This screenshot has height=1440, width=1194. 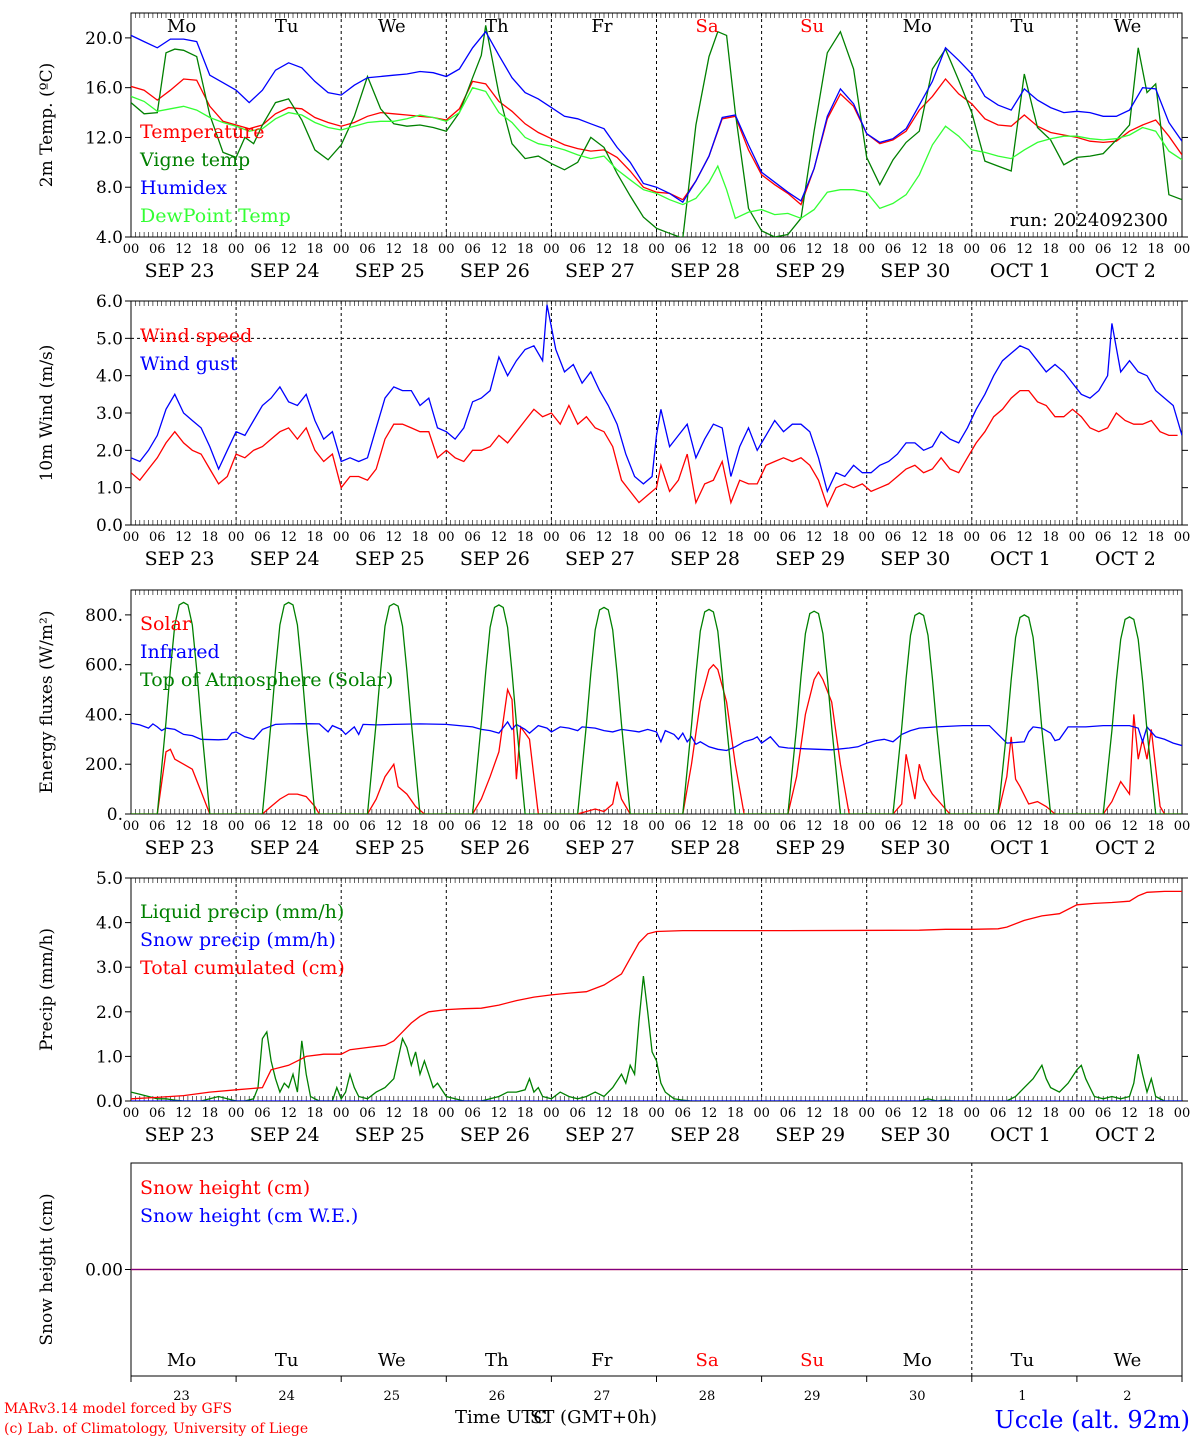 What do you see at coordinates (285, 559) in the screenshot?
I see `date-label: SEP 24` at bounding box center [285, 559].